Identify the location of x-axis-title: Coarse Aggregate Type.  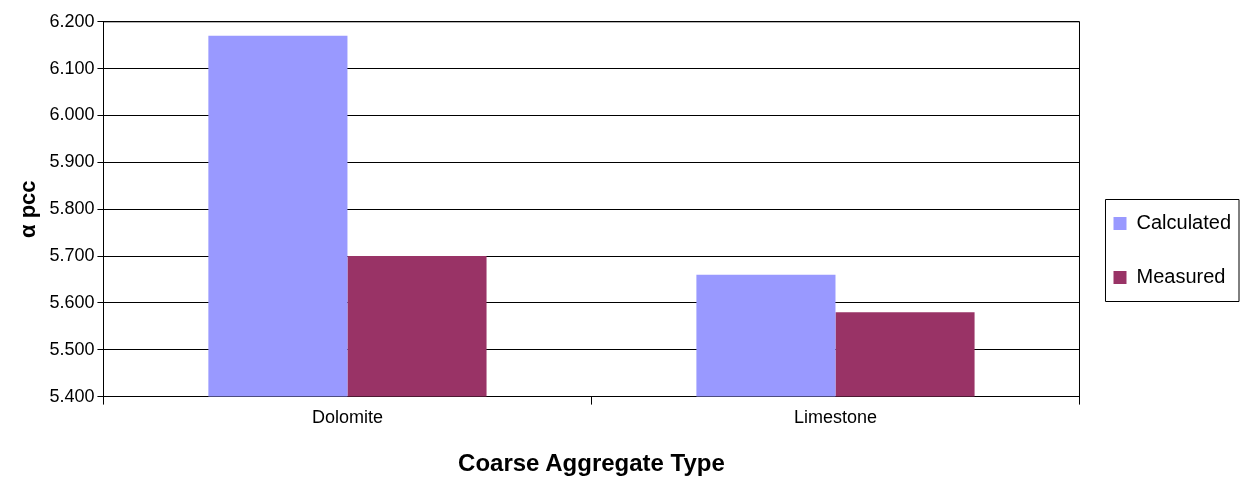
(591, 463).